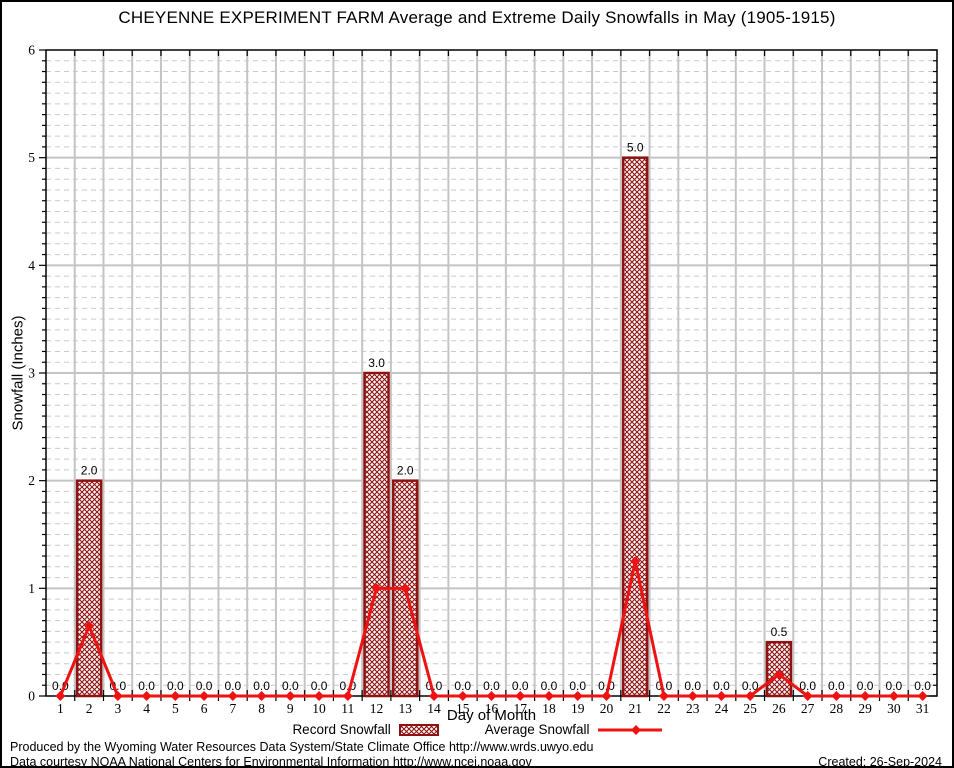 This screenshot has width=954, height=768. I want to click on svg-text: 0, so click(31, 696).